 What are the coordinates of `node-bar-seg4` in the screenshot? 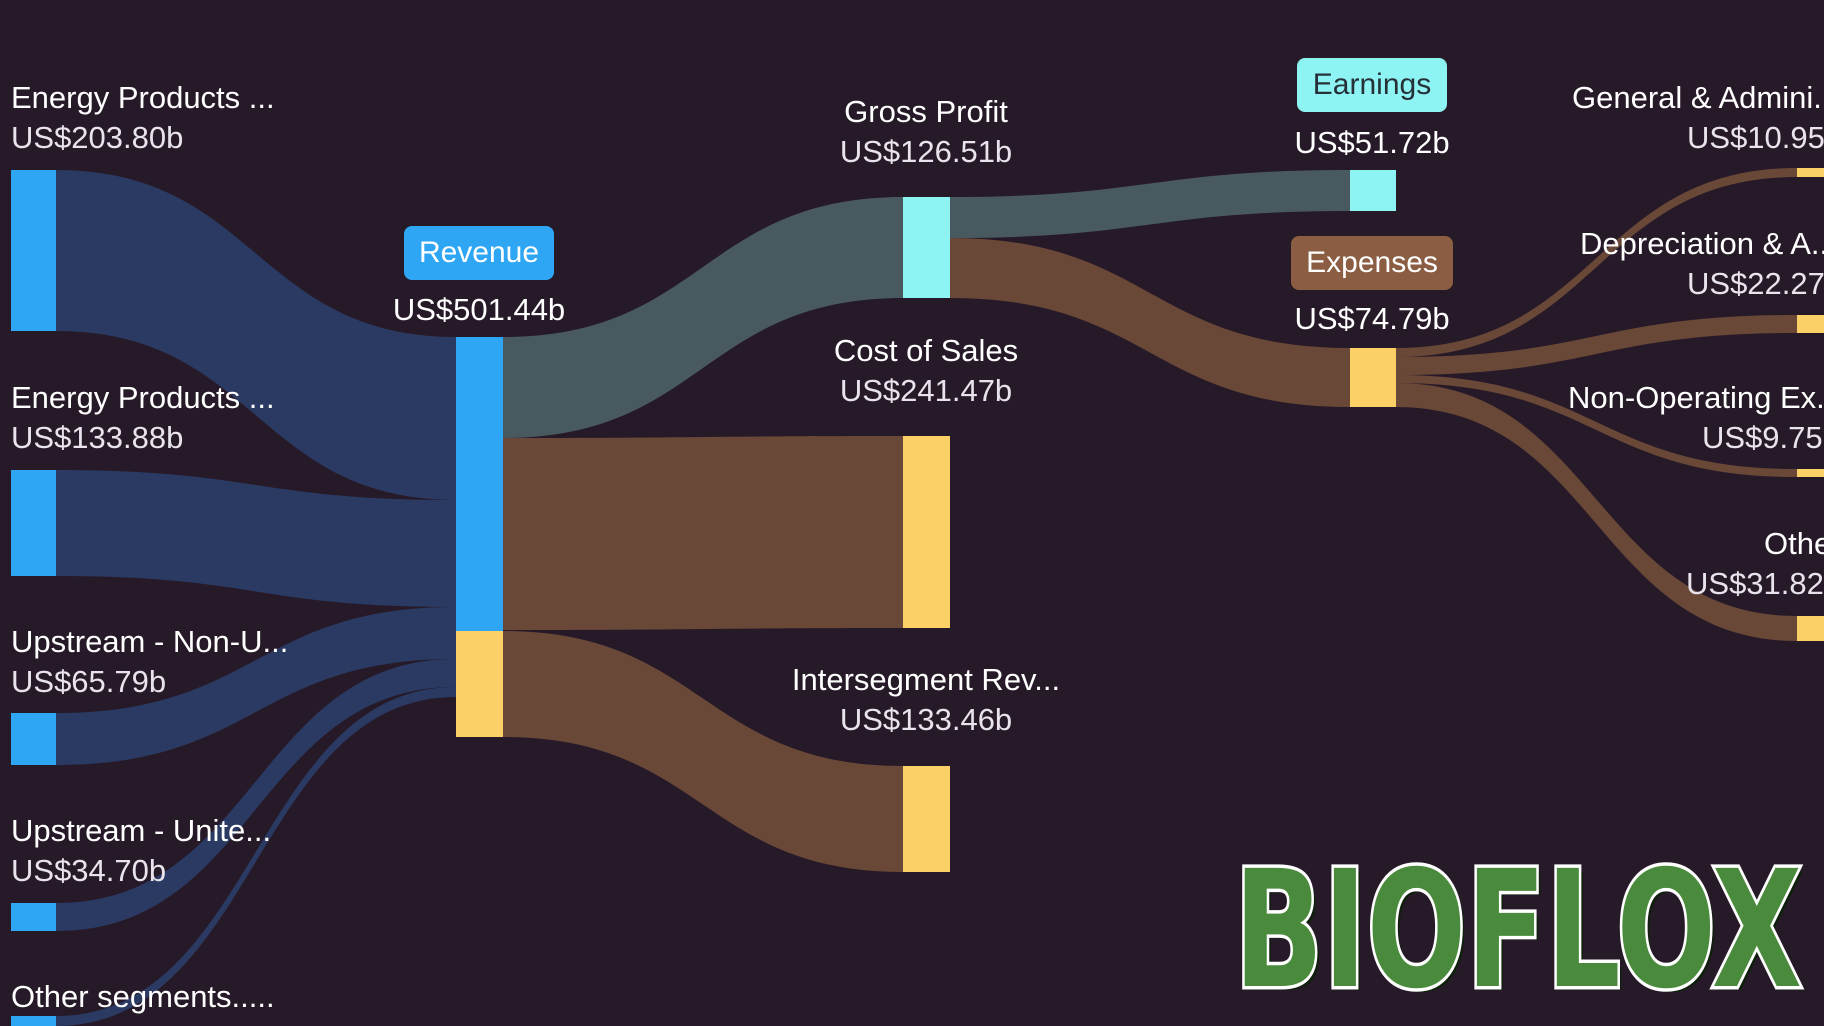 It's located at (33, 917).